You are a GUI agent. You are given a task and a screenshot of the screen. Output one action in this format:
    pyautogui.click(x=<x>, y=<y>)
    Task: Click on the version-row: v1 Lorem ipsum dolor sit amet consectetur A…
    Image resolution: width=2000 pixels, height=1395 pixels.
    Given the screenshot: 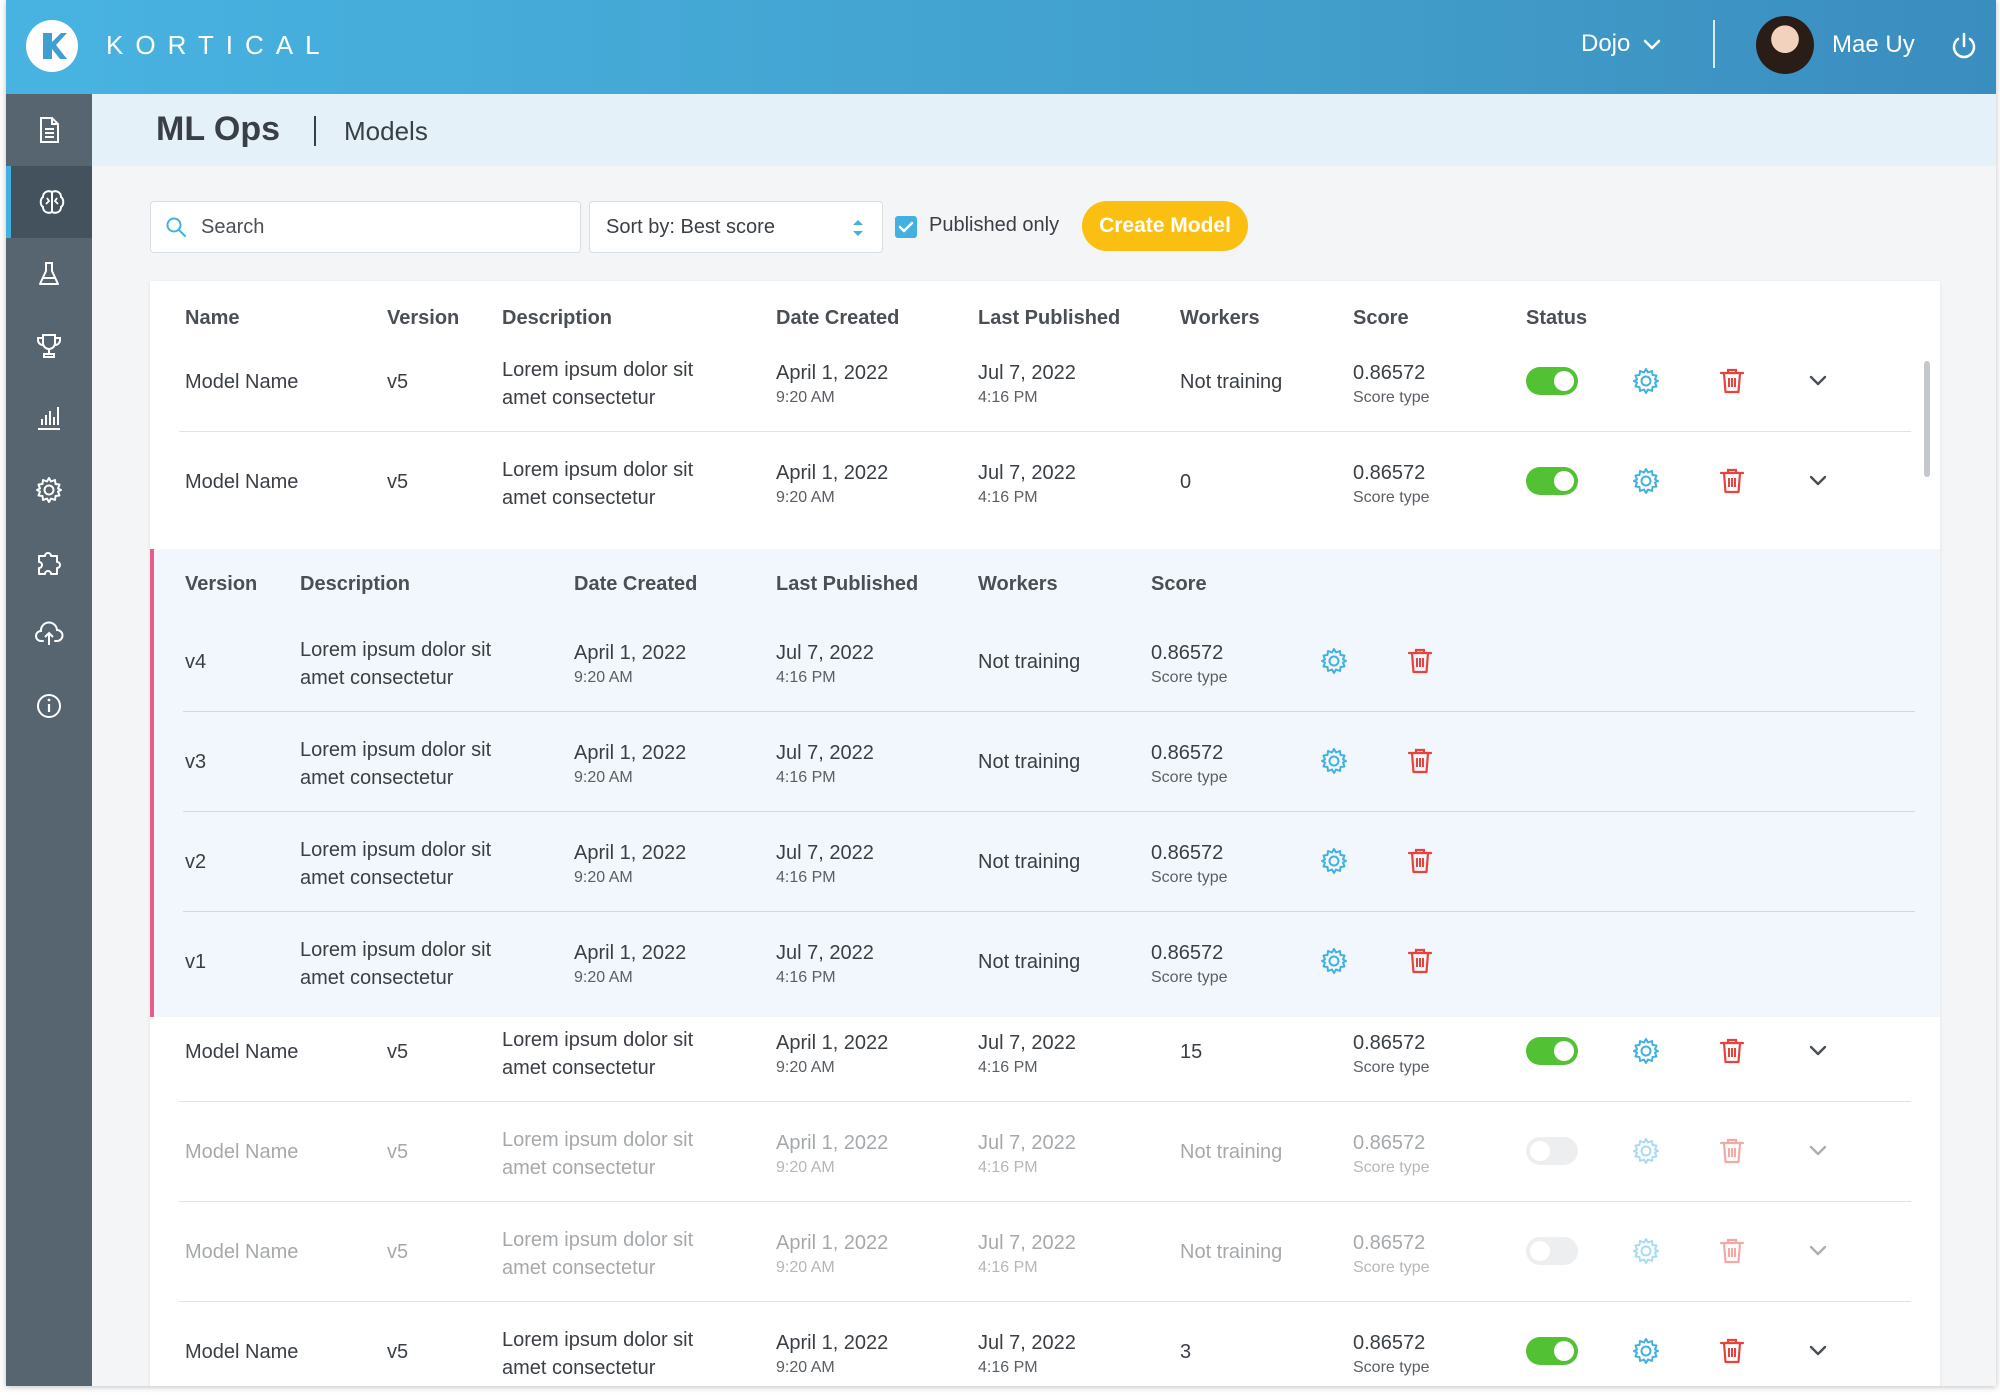 What is the action you would take?
    pyautogui.click(x=1049, y=961)
    